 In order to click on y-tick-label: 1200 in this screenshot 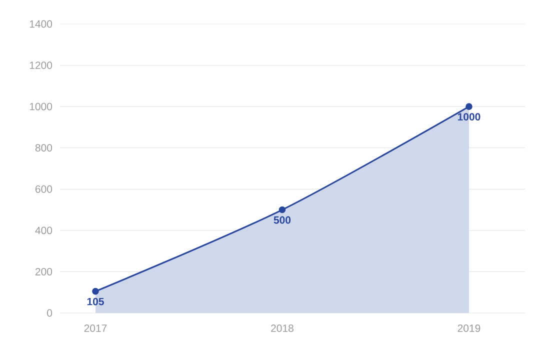, I will do `click(41, 66)`.